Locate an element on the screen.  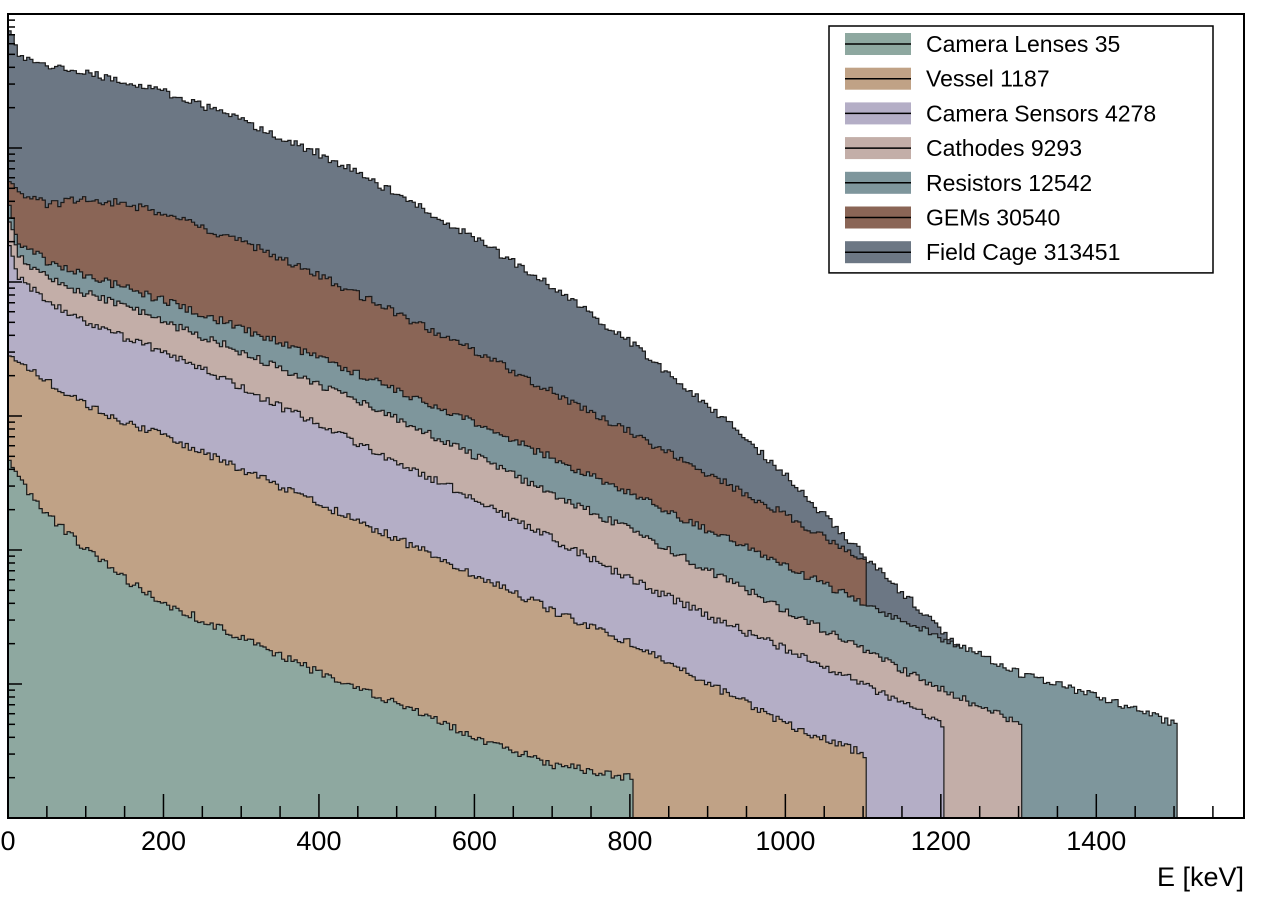
legend-label: Cathodes 9293 is located at coordinates (1004, 148).